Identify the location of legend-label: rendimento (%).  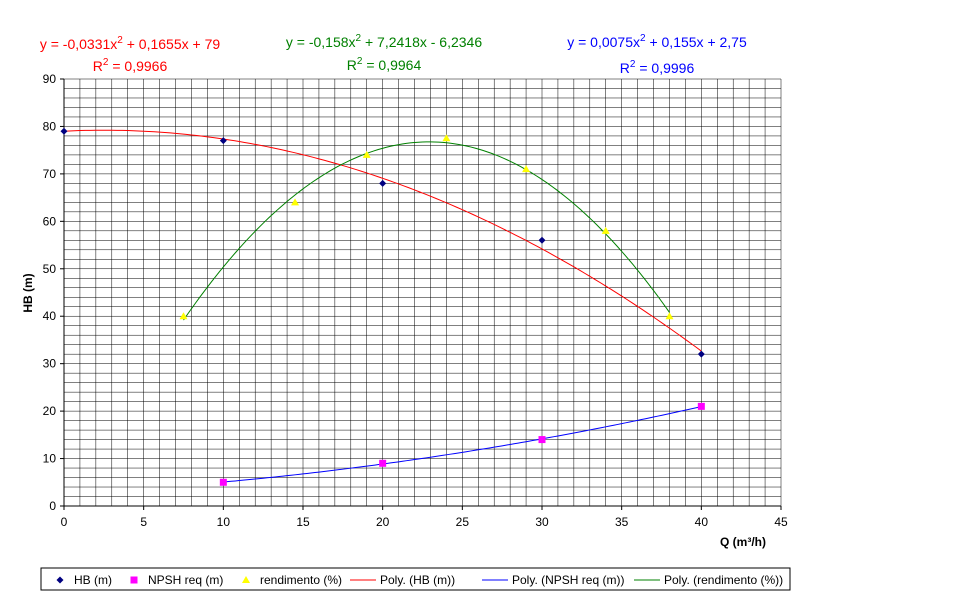
(301, 580).